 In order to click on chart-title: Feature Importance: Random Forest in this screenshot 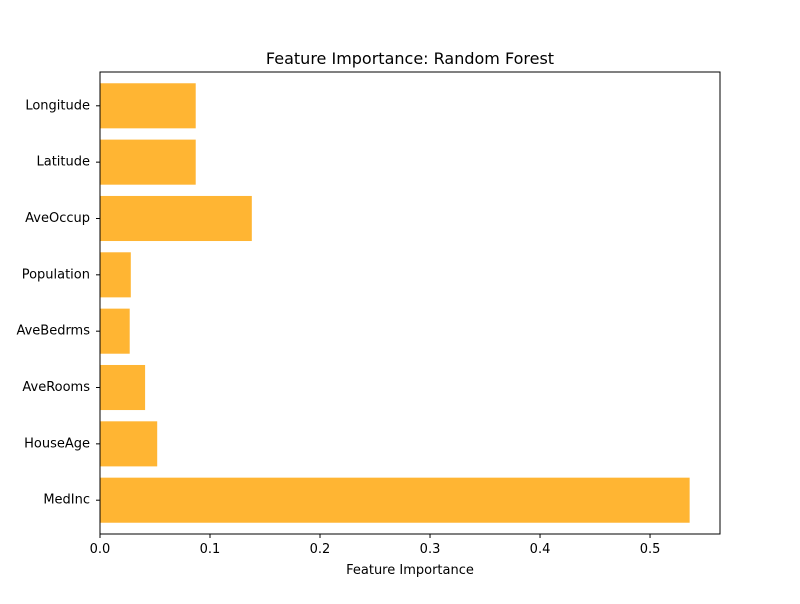, I will do `click(410, 58)`.